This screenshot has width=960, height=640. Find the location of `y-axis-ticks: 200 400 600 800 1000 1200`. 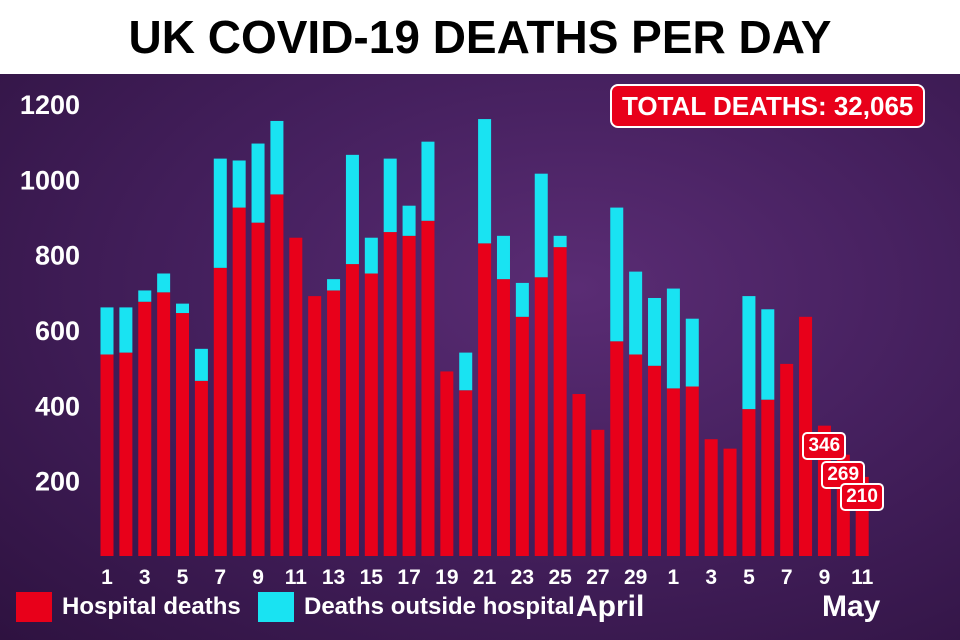

y-axis-ticks: 200 400 600 800 1000 1200 is located at coordinates (50, 293).